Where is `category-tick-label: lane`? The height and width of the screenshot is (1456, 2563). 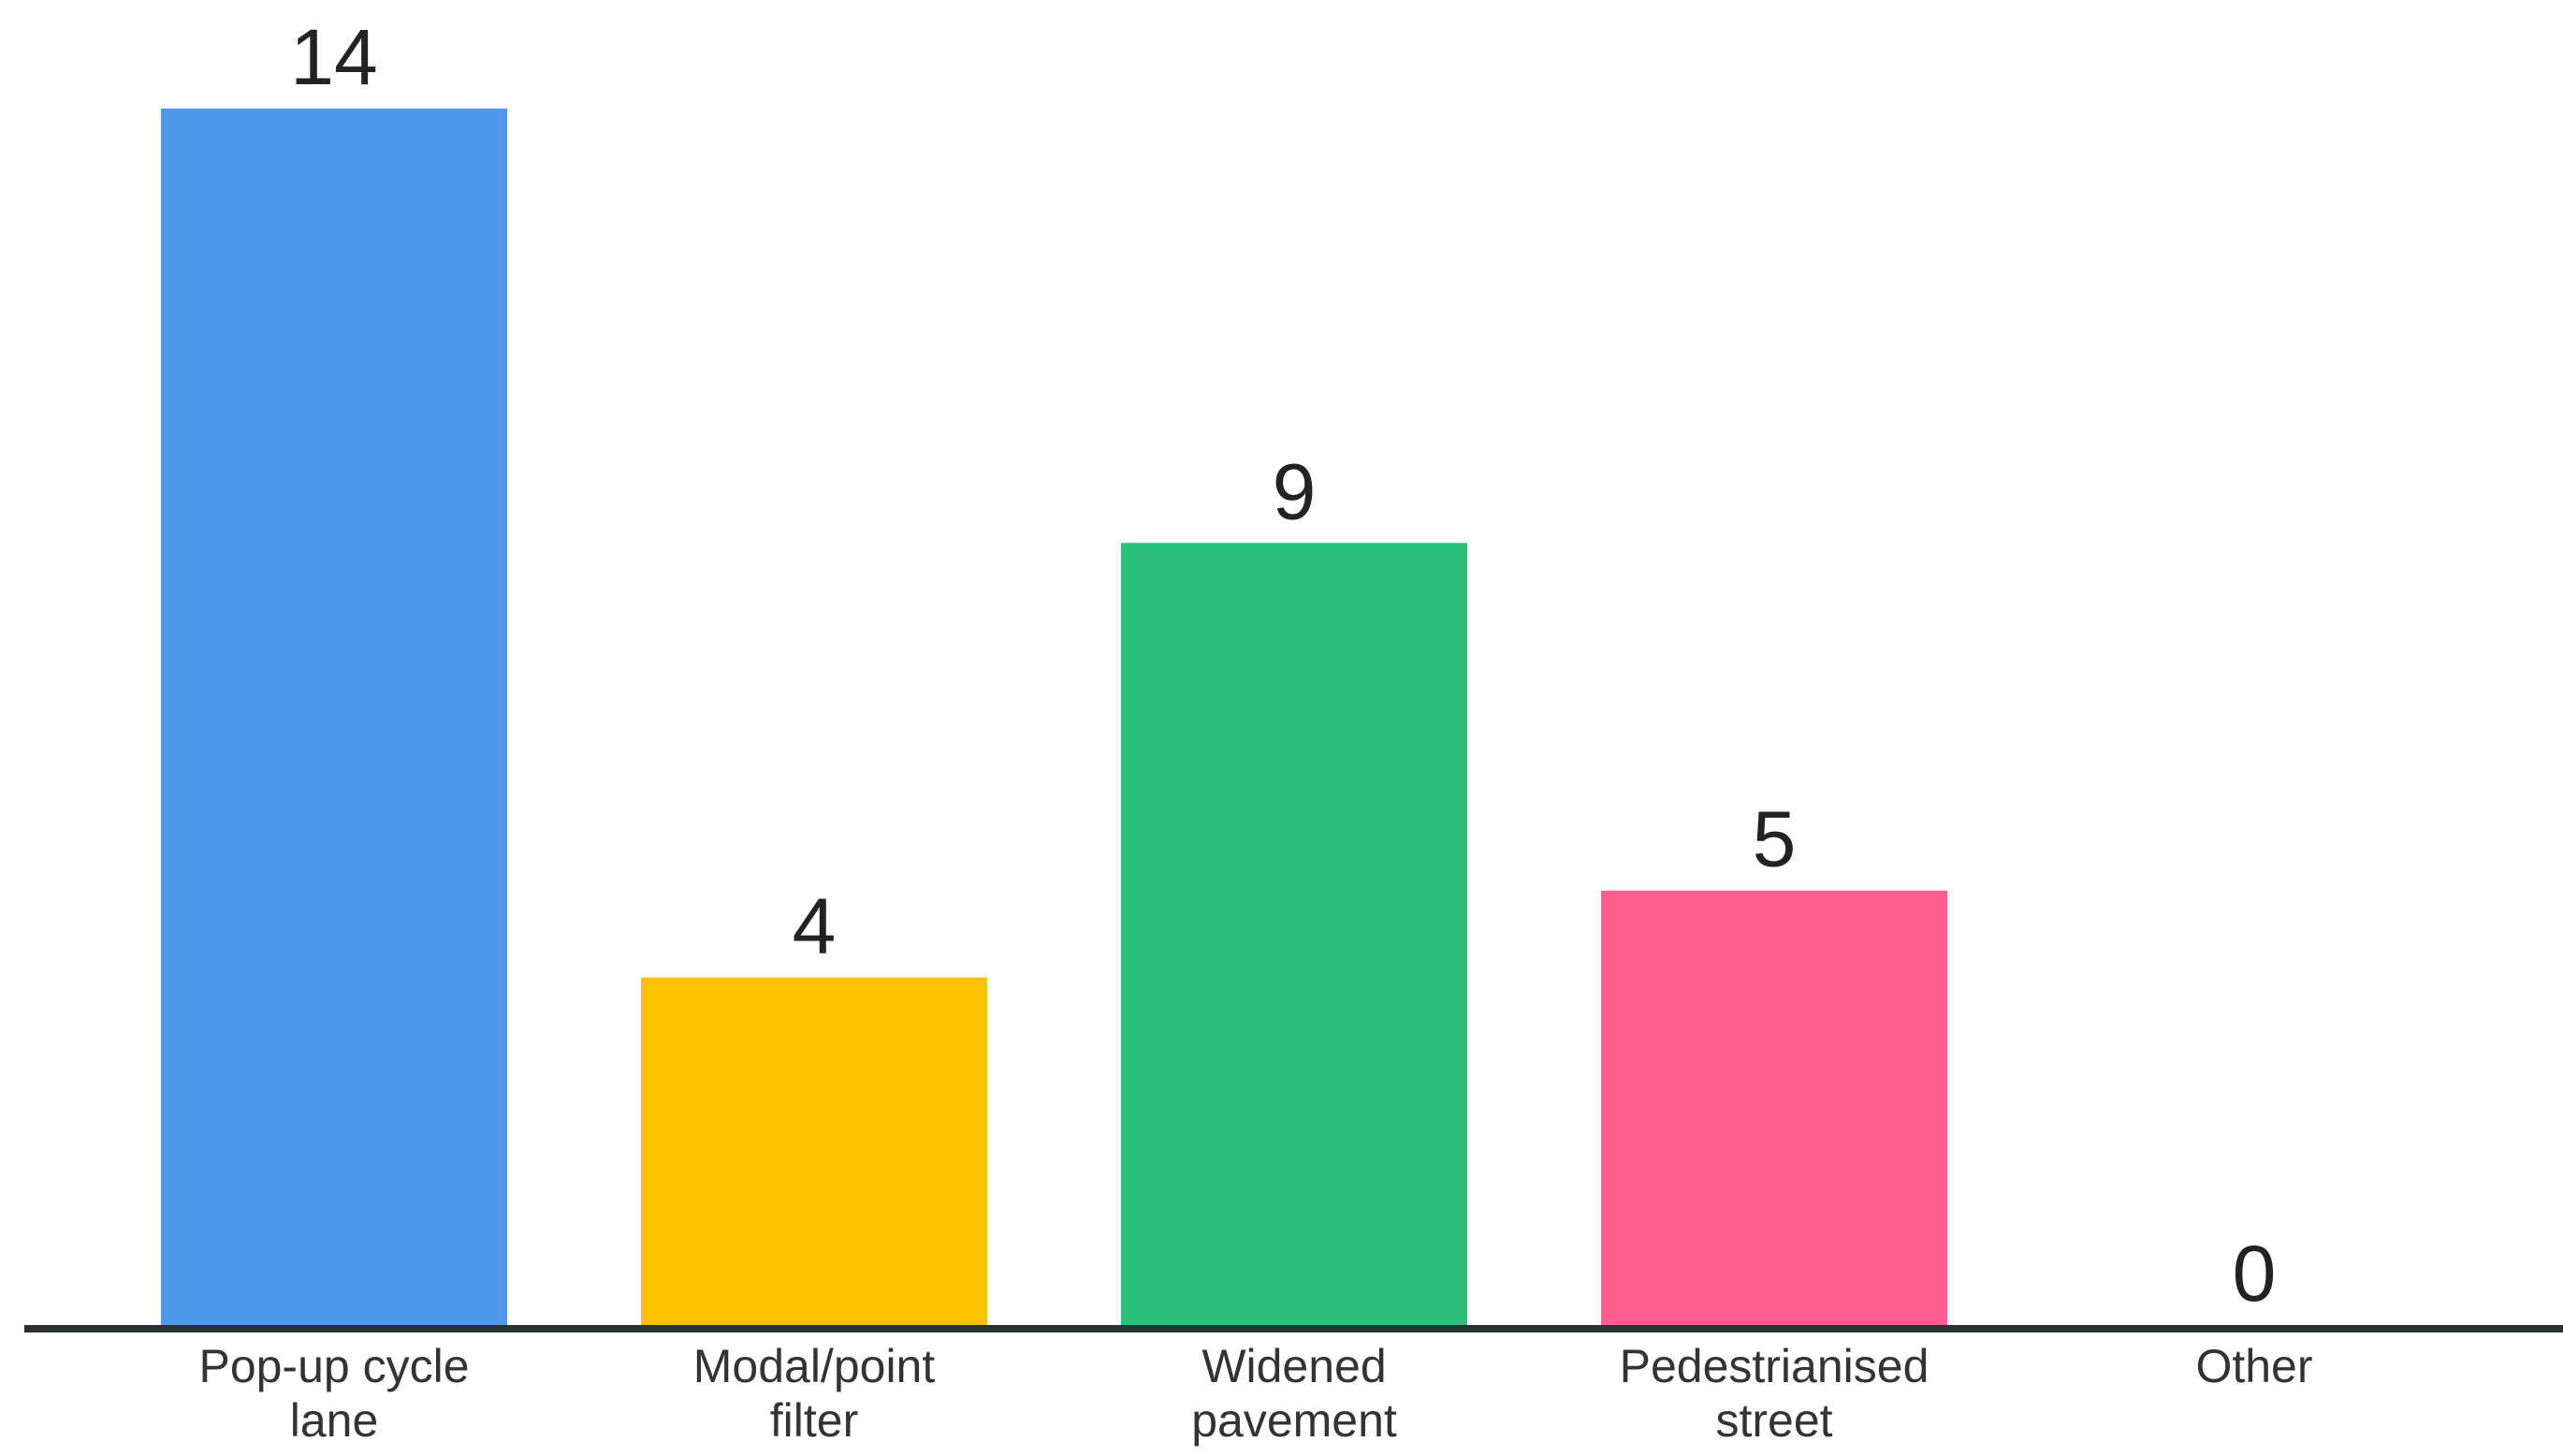
category-tick-label: lane is located at coordinates (334, 1420).